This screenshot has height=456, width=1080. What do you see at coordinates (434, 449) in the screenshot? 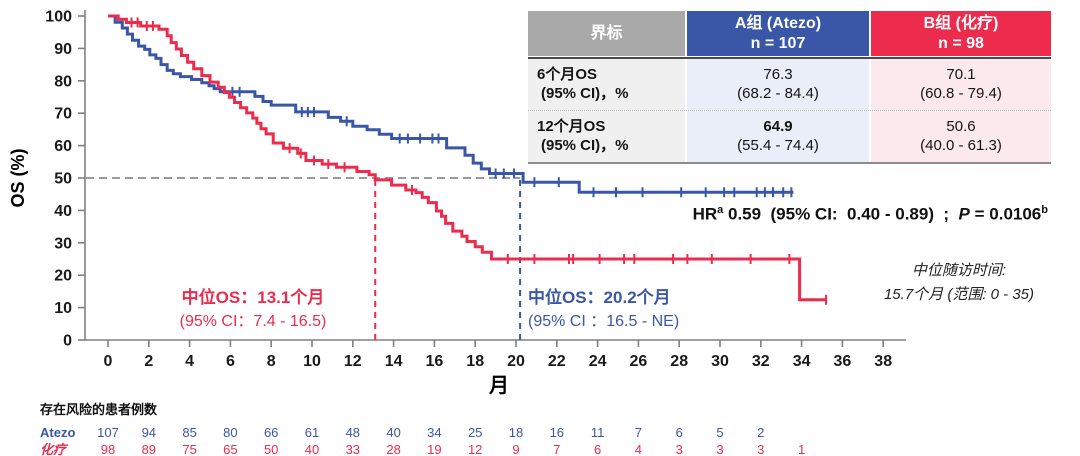
I see `risk-value: 19` at bounding box center [434, 449].